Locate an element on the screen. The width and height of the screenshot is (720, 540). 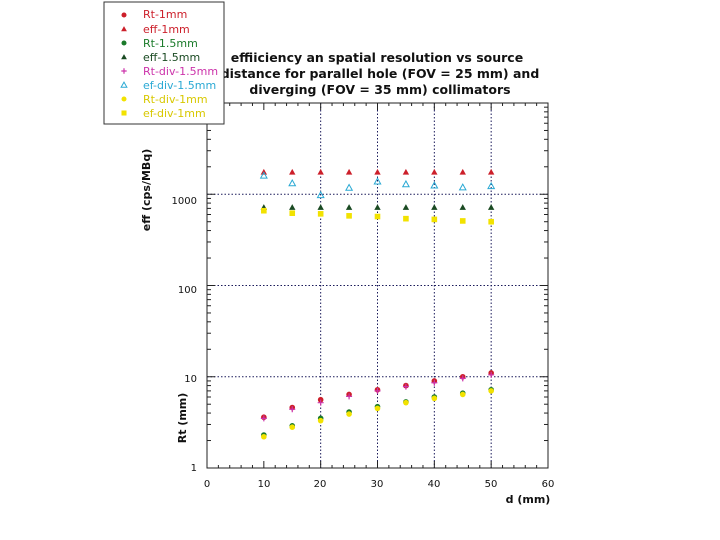
legend-box is located at coordinates (164, 63).